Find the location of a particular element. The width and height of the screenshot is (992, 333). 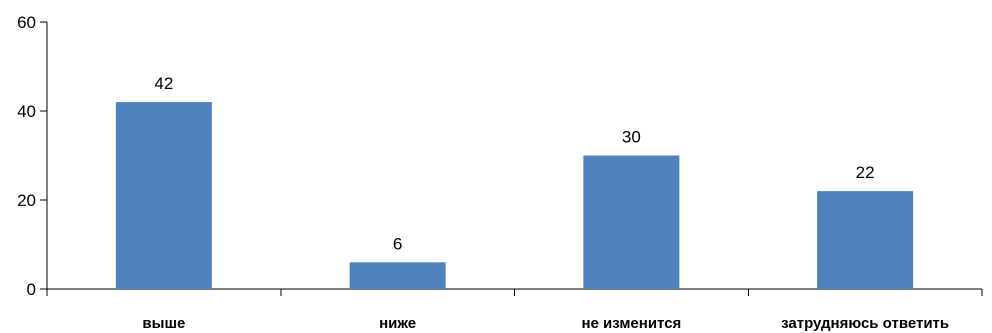

x-category-label: не изменится is located at coordinates (631, 323).